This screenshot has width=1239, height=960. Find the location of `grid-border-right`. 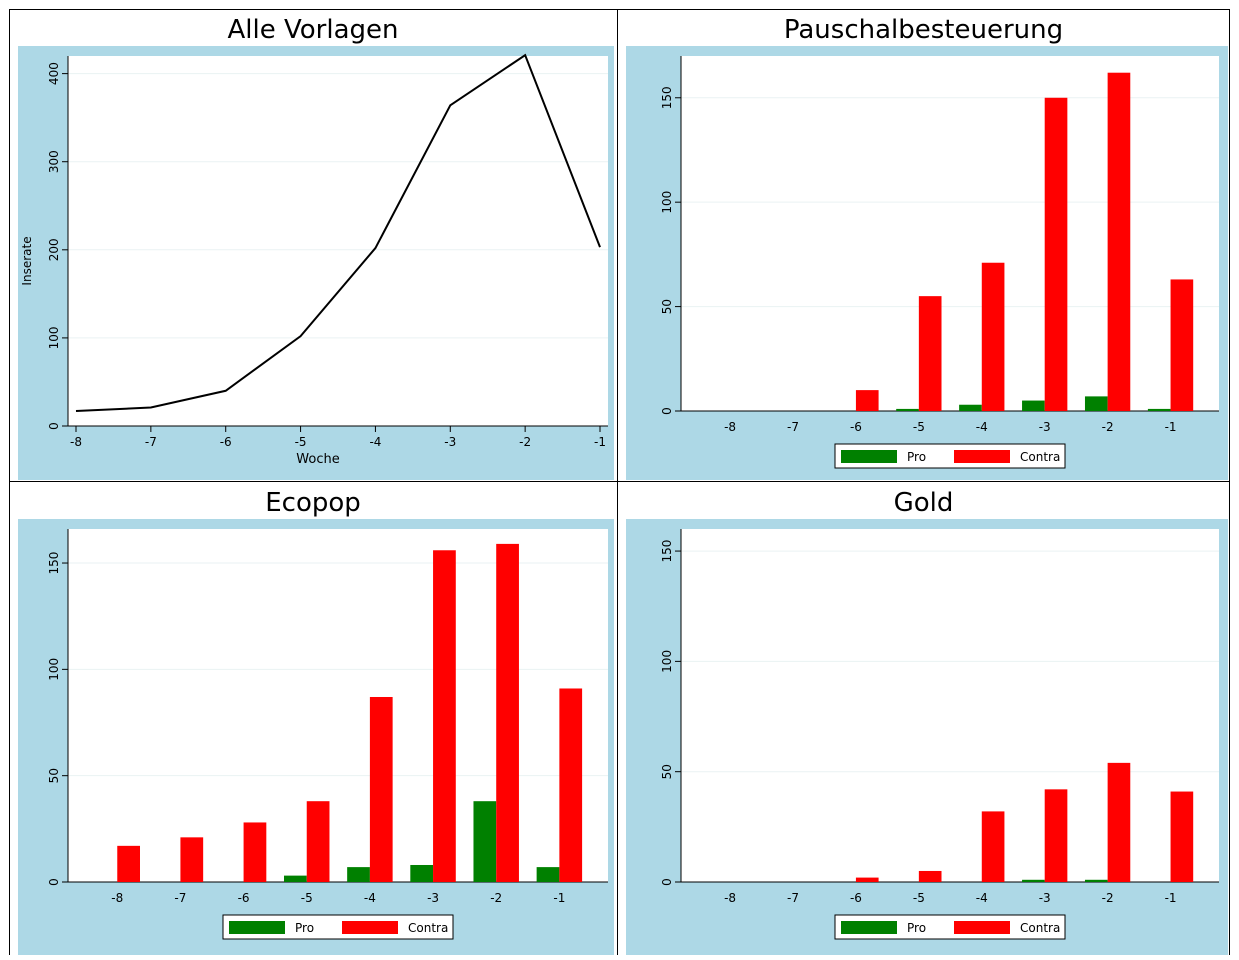

grid-border-right is located at coordinates (1229, 482).